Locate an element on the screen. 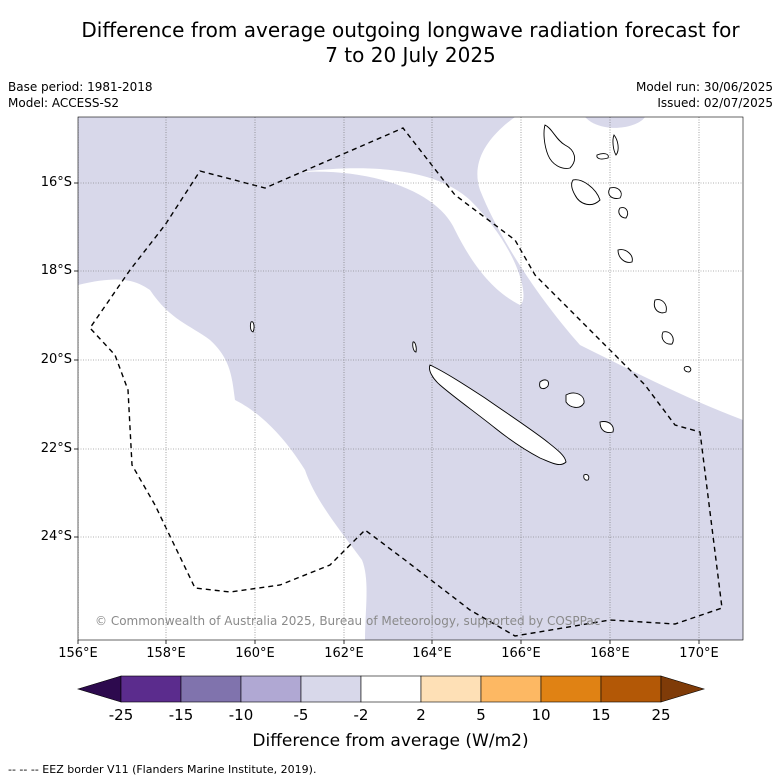  loyalty-island-lifou is located at coordinates (575, 400).